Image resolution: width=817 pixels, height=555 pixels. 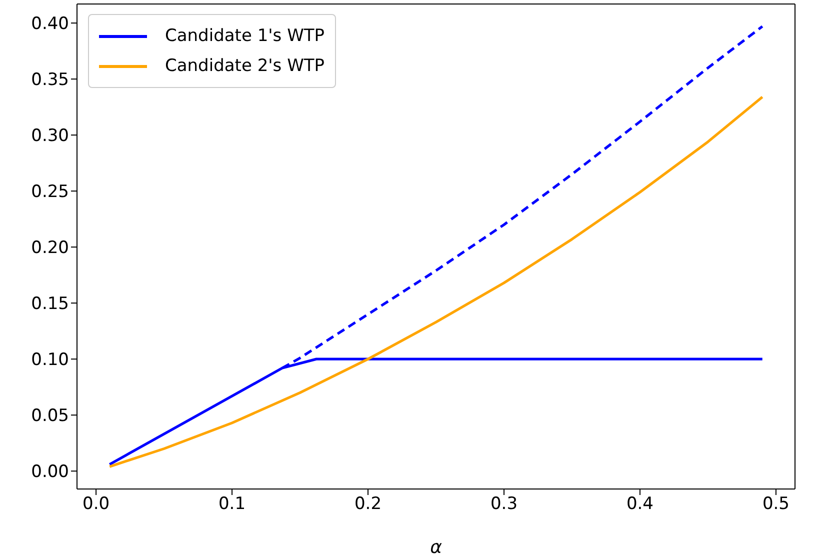 What do you see at coordinates (50, 472) in the screenshot?
I see `y-tick-label: 0.00` at bounding box center [50, 472].